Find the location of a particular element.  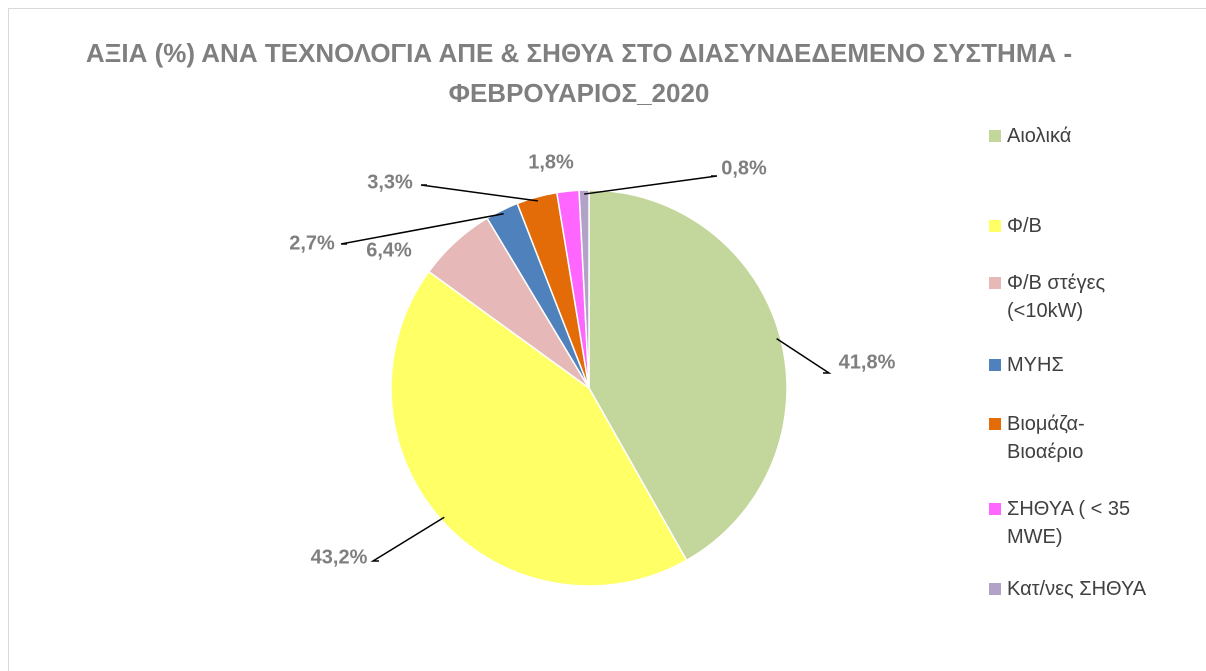

legend-label: ΣΗΘΥΑ ( < 35 MWE) is located at coordinates (1069, 523).